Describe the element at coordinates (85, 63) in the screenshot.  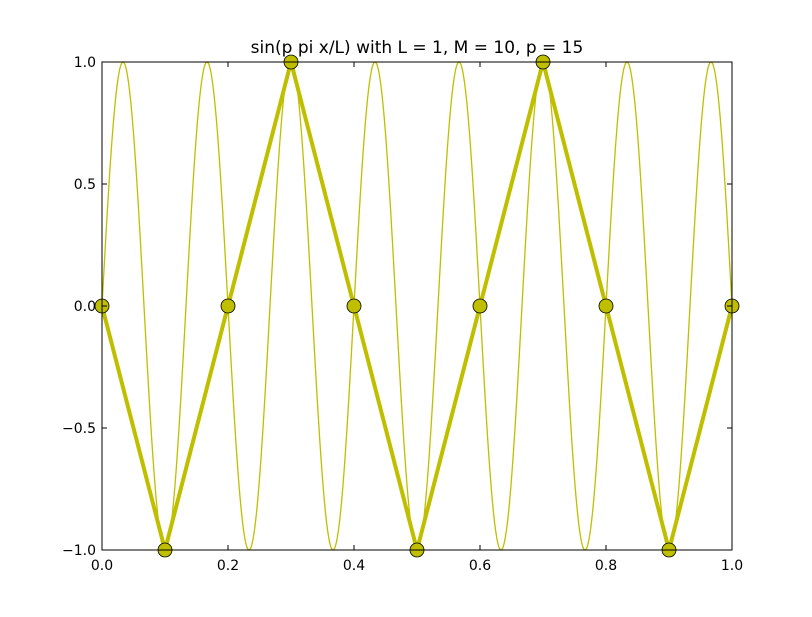
I see `y-tick-label: 1.0` at that location.